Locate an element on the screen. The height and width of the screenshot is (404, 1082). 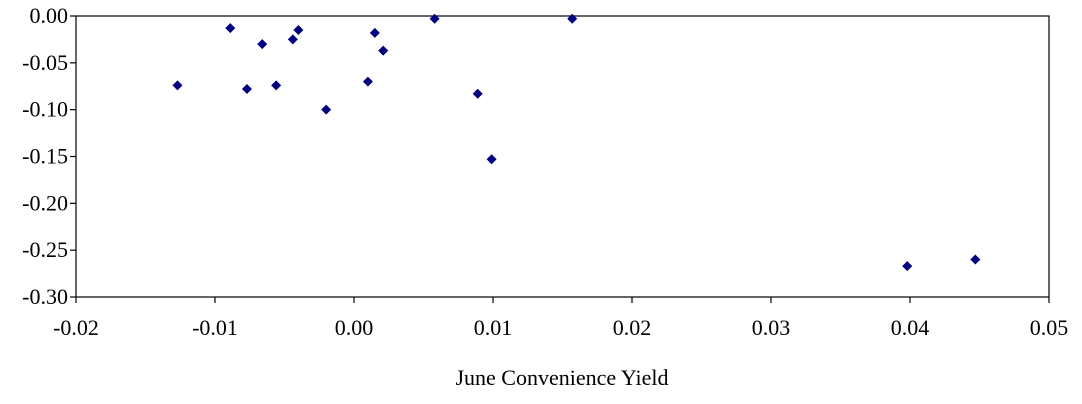
x-tick-label: -0.02 is located at coordinates (76, 327).